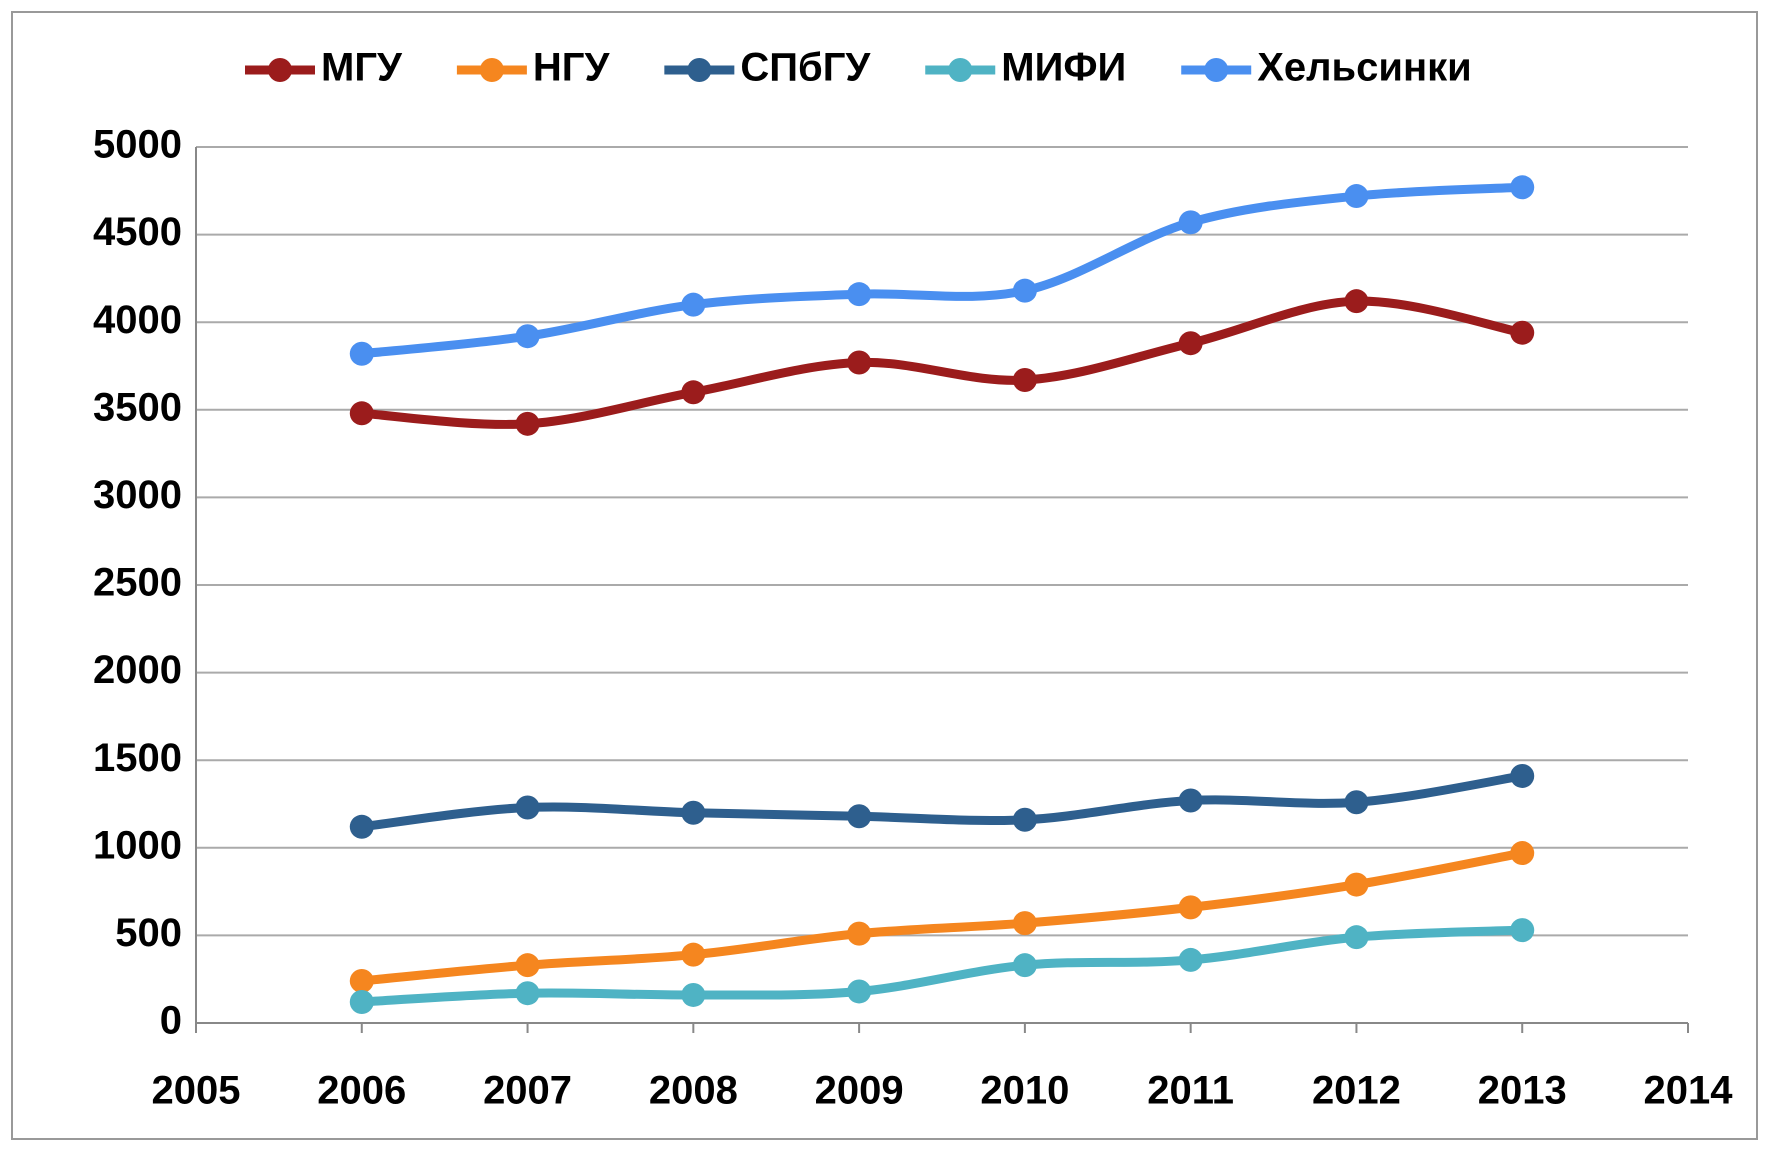  What do you see at coordinates (137, 145) in the screenshot?
I see `y-tick-label: 5000` at bounding box center [137, 145].